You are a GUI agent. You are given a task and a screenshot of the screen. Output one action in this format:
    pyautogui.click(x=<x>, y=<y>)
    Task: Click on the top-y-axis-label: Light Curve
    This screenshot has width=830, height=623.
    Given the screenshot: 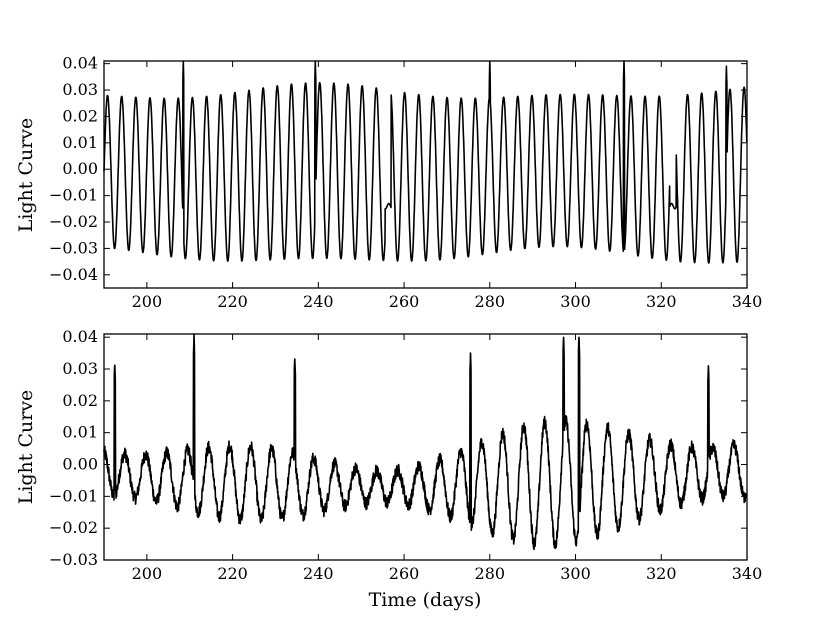 What is the action you would take?
    pyautogui.click(x=26, y=175)
    